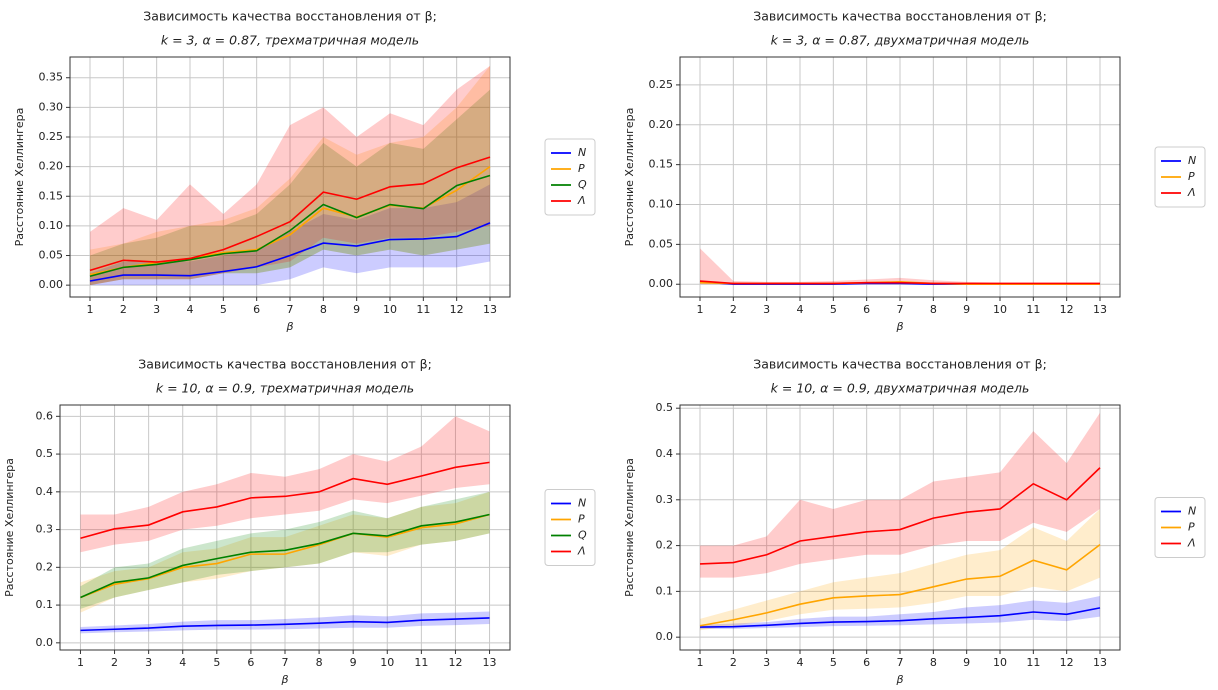  I want to click on chart-subtitle: k = 3, α = 0.87, двухматричная модель, so click(900, 40).